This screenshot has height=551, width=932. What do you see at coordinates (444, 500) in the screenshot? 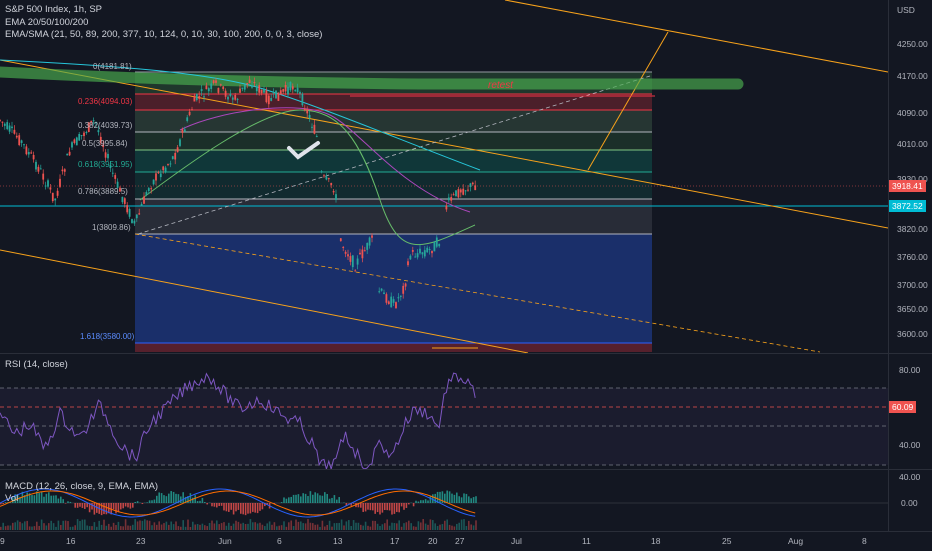
I see `macd-pane: MACD (12, 26, close, 9, EMA, EMA) Vol` at bounding box center [444, 500].